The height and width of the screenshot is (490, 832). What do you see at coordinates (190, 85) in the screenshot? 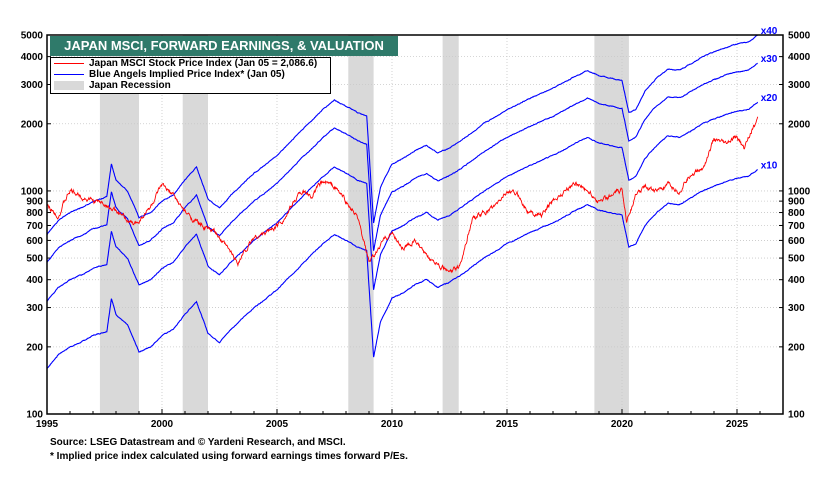
I see `legend-item-recession: Japan Recession` at bounding box center [190, 85].